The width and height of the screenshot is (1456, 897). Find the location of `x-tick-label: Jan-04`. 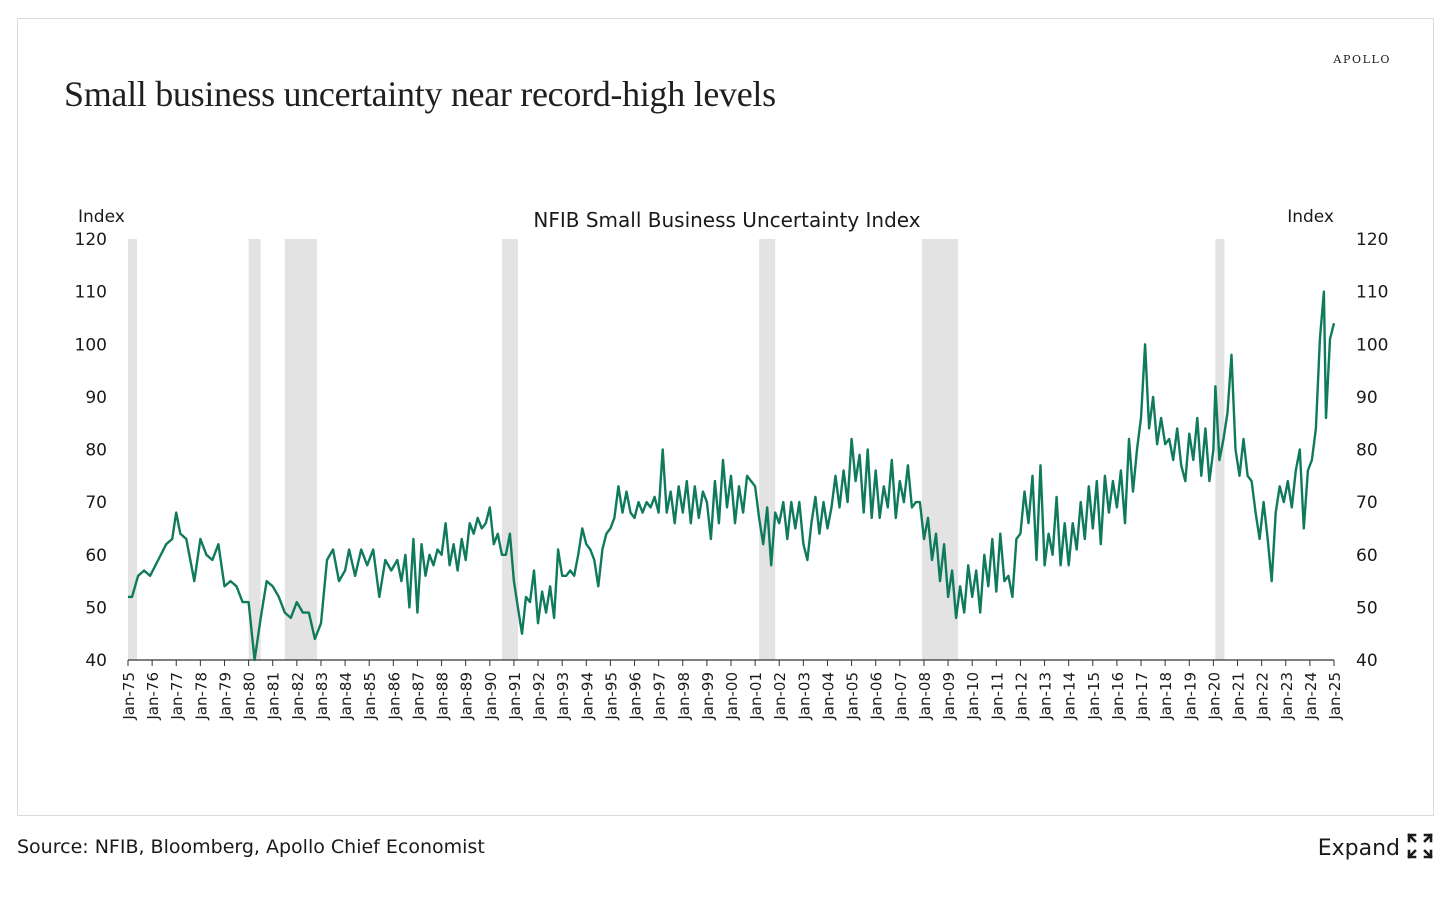

x-tick-label: Jan-04 is located at coordinates (828, 696).